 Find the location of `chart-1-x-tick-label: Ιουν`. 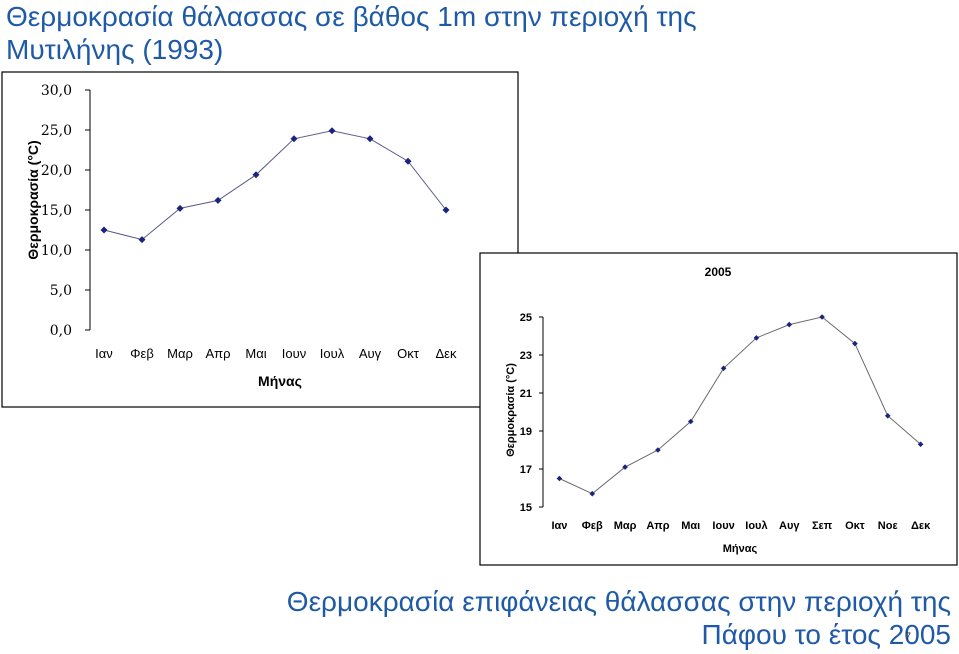

chart-1-x-tick-label: Ιουν is located at coordinates (294, 353).